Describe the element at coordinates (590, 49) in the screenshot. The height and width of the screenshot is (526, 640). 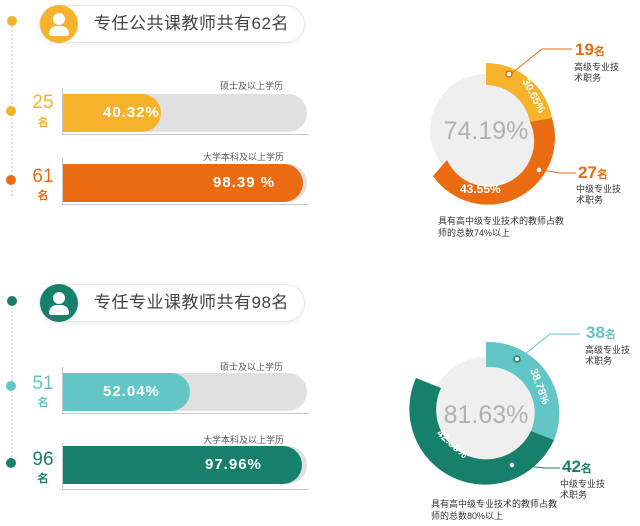
I see `callout-number: 19名` at that location.